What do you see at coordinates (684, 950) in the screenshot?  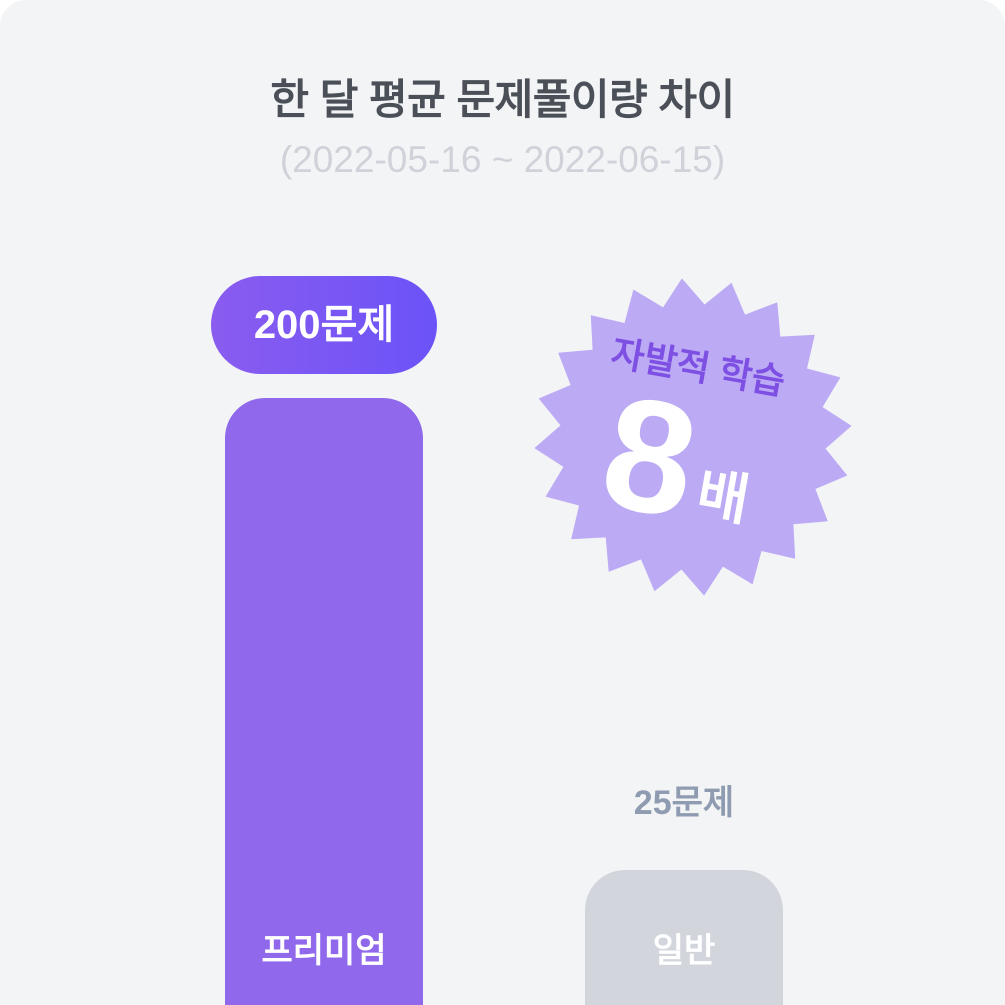 I see `category-label-general: 일반` at bounding box center [684, 950].